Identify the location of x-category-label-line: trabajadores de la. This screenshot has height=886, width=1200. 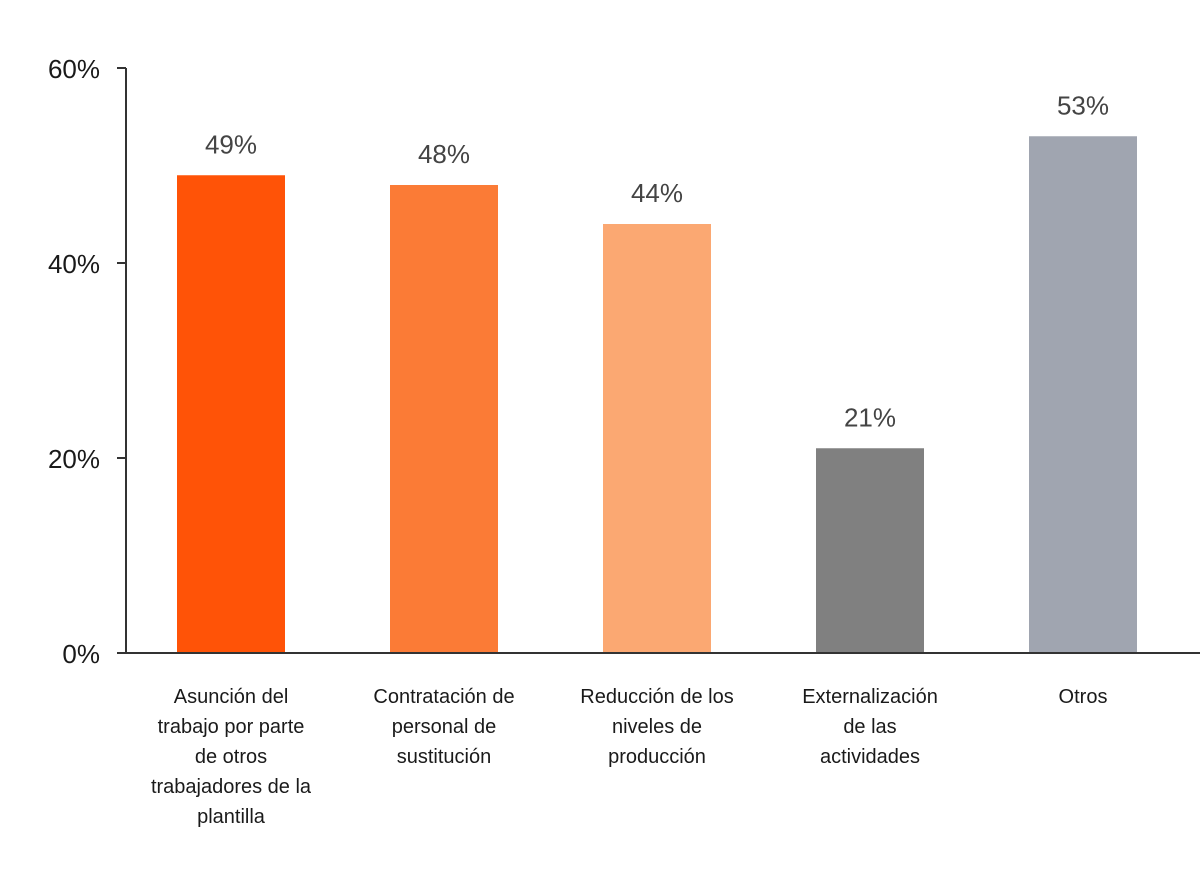
(231, 787).